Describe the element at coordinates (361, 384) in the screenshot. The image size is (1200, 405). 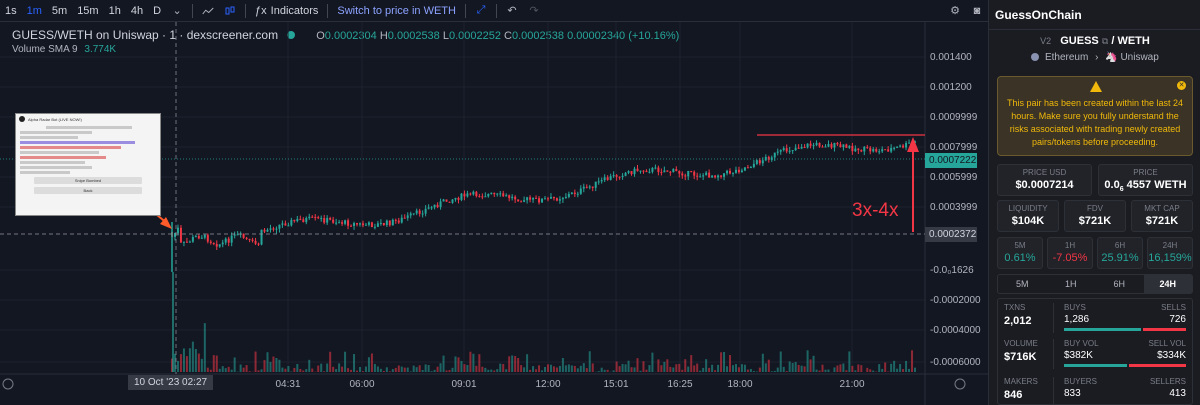
I see `time-tick-label: 06:00` at that location.